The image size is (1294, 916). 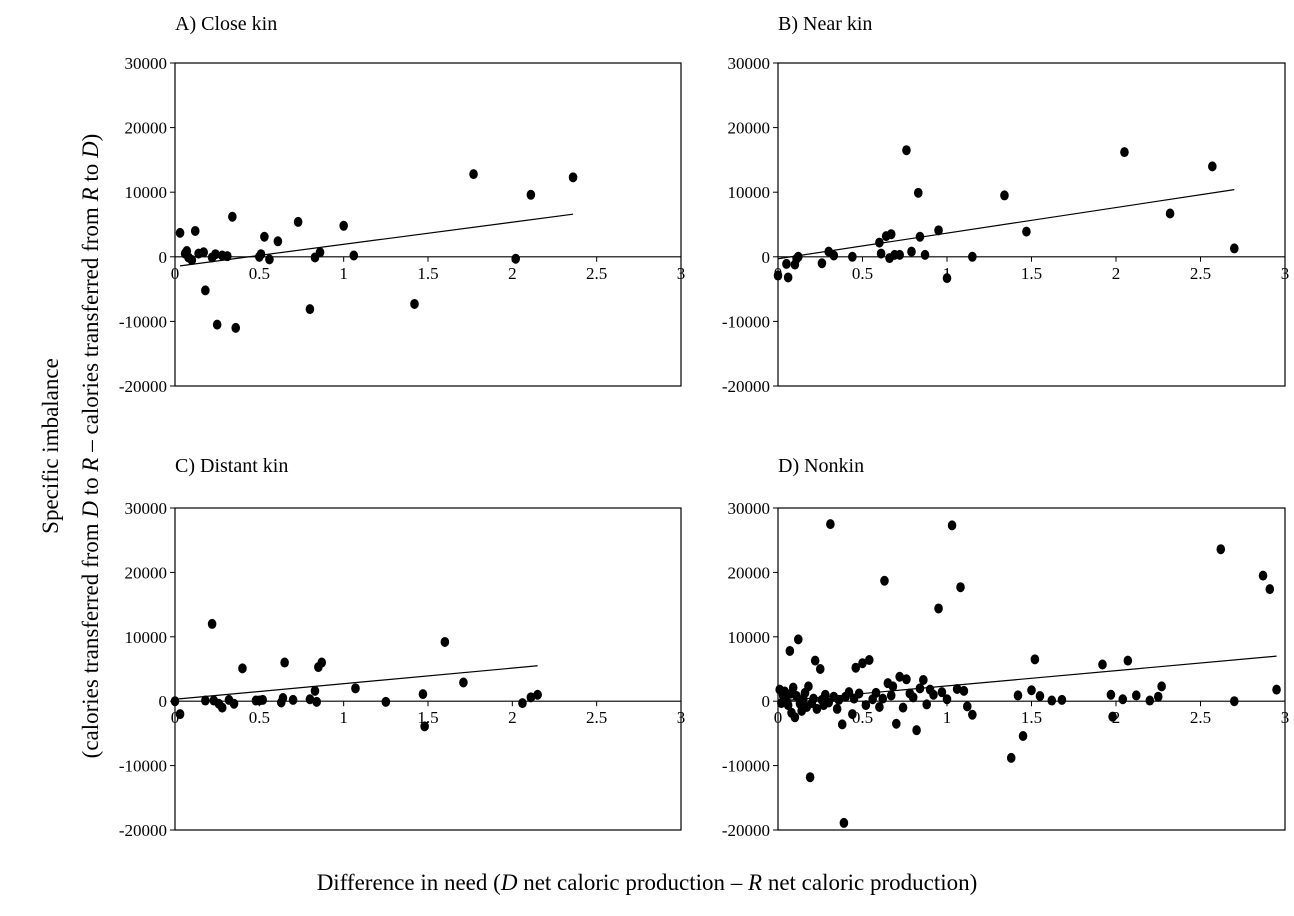 I want to click on panel-title: A) Close kin, so click(x=226, y=24).